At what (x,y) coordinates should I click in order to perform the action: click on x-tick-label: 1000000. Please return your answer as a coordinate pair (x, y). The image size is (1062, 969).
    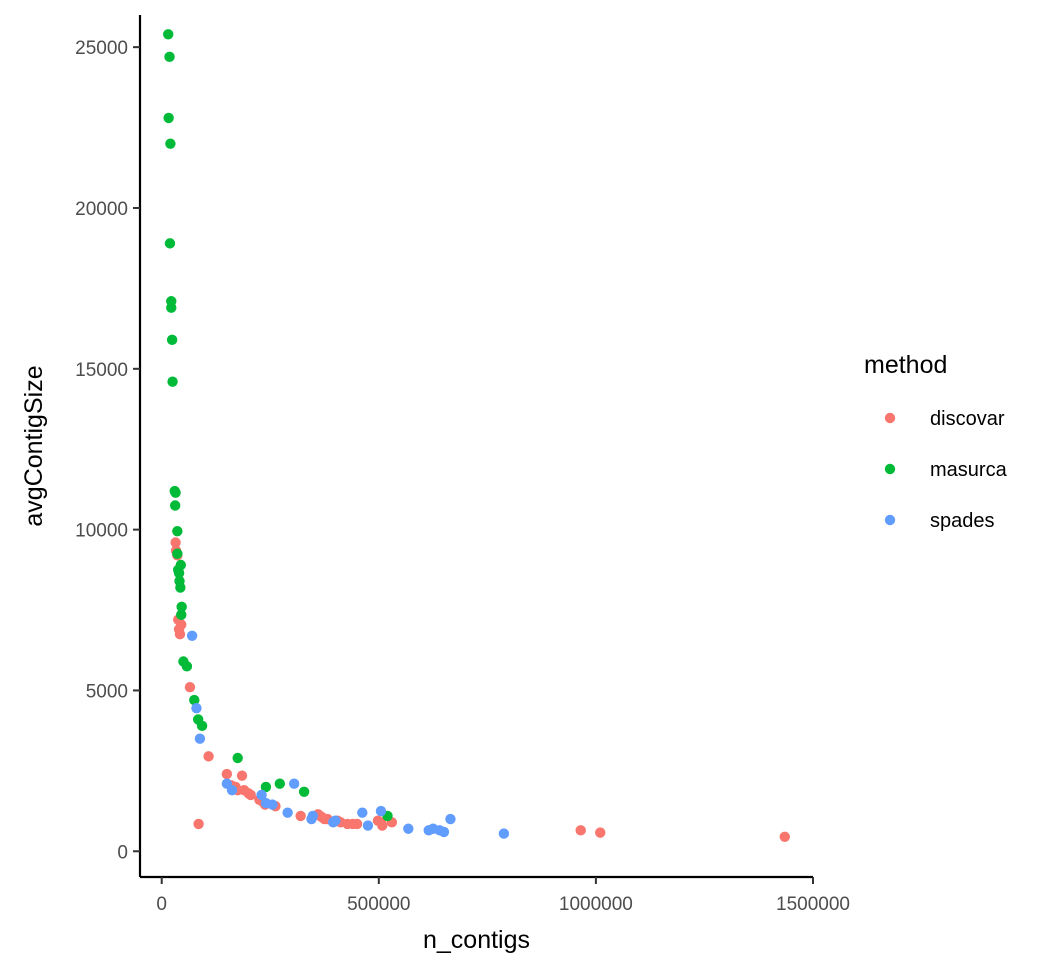
    Looking at the image, I should click on (596, 904).